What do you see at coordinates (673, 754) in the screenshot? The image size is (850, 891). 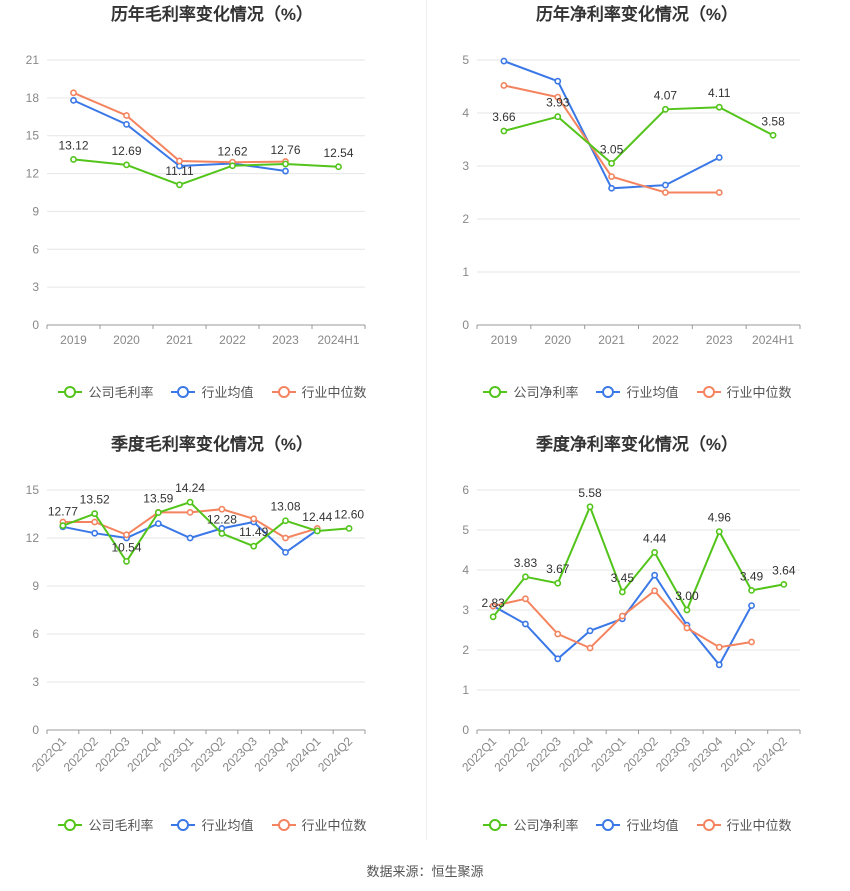 I see `x-tick-label: 2023Q3` at bounding box center [673, 754].